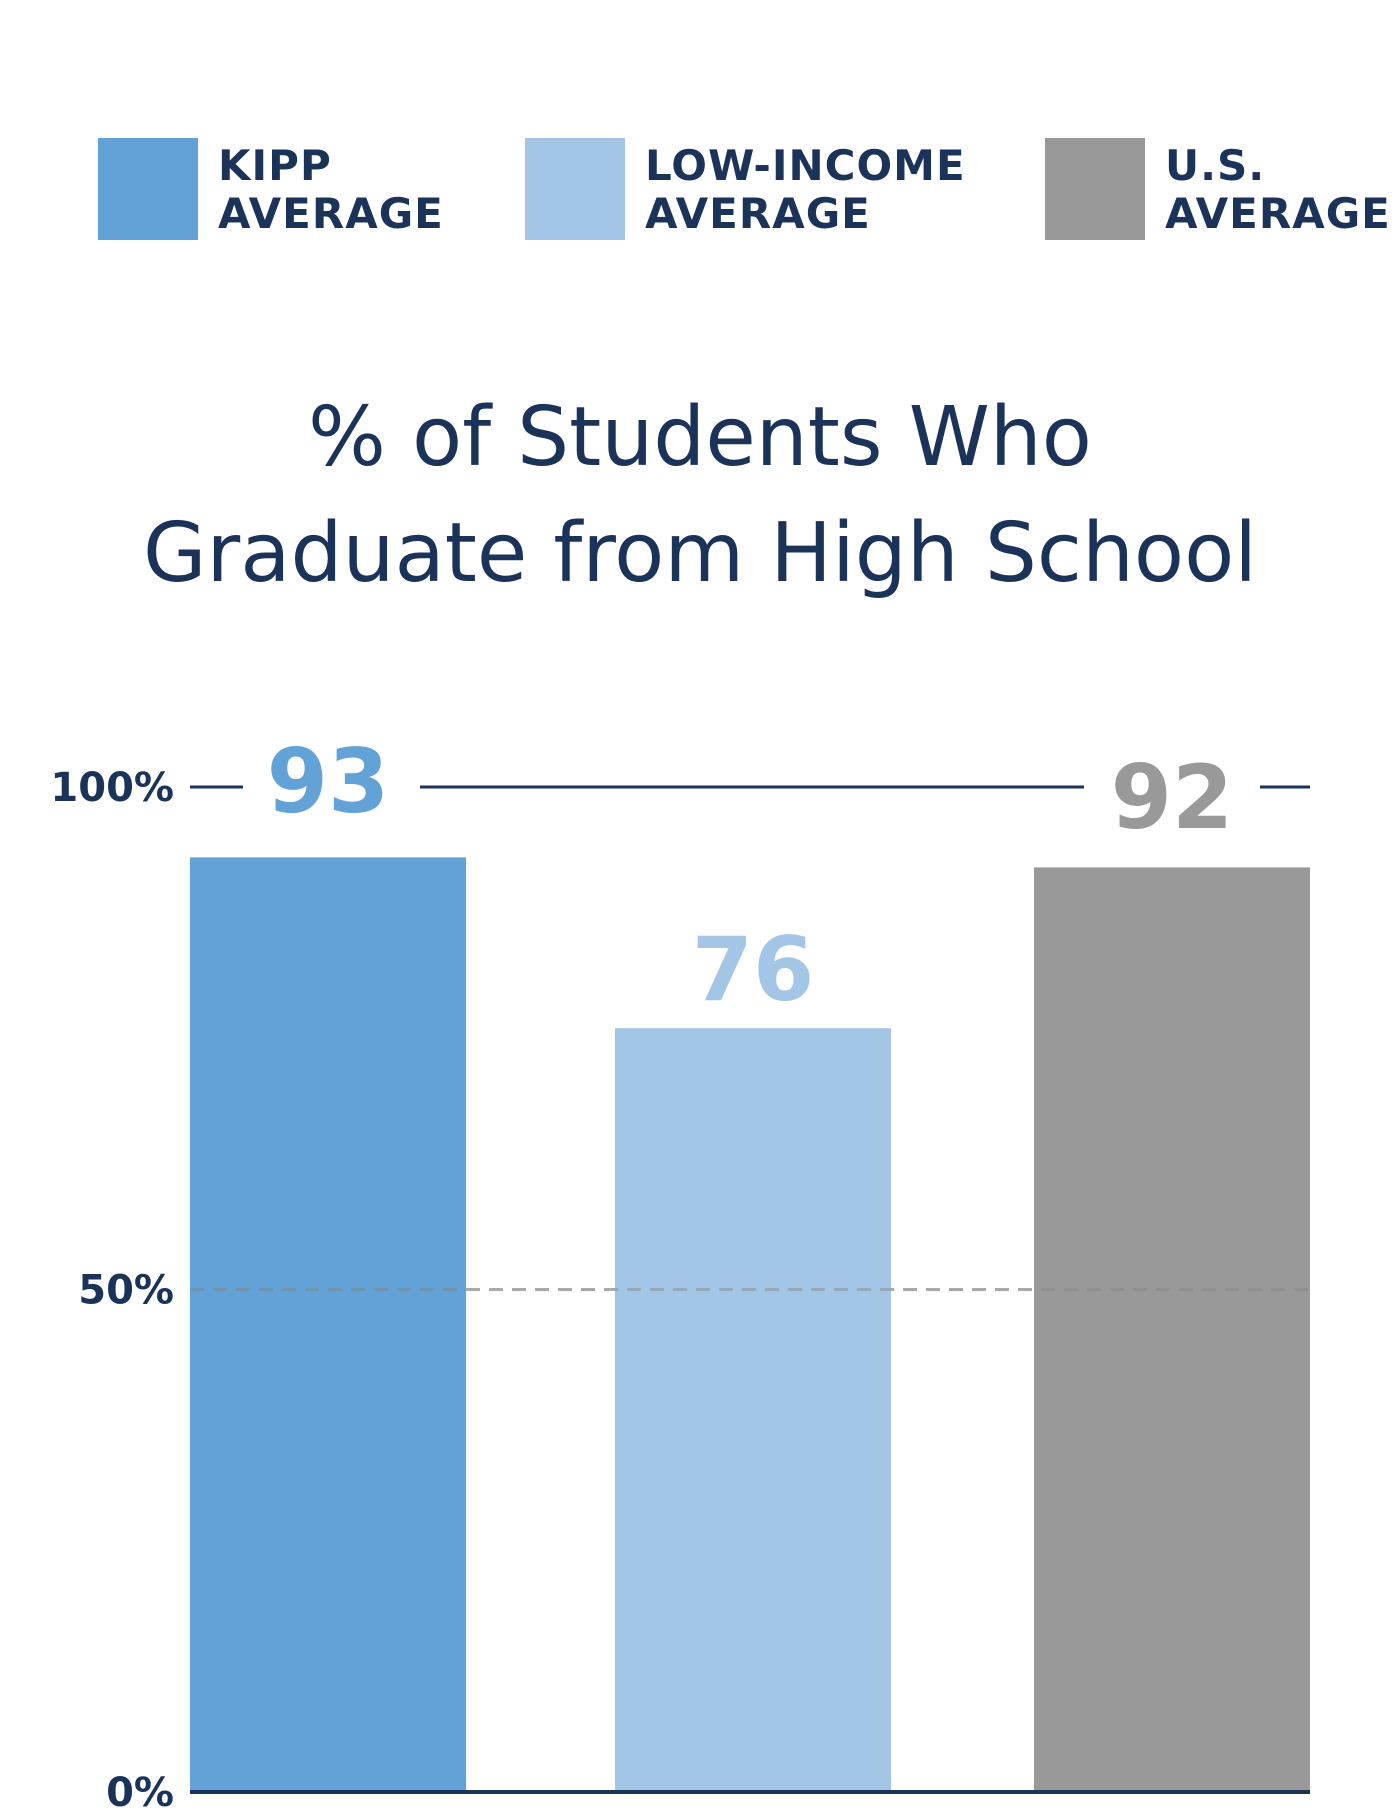  What do you see at coordinates (805, 165) in the screenshot?
I see `legend-label-low-income-line1: LOW-INCOME` at bounding box center [805, 165].